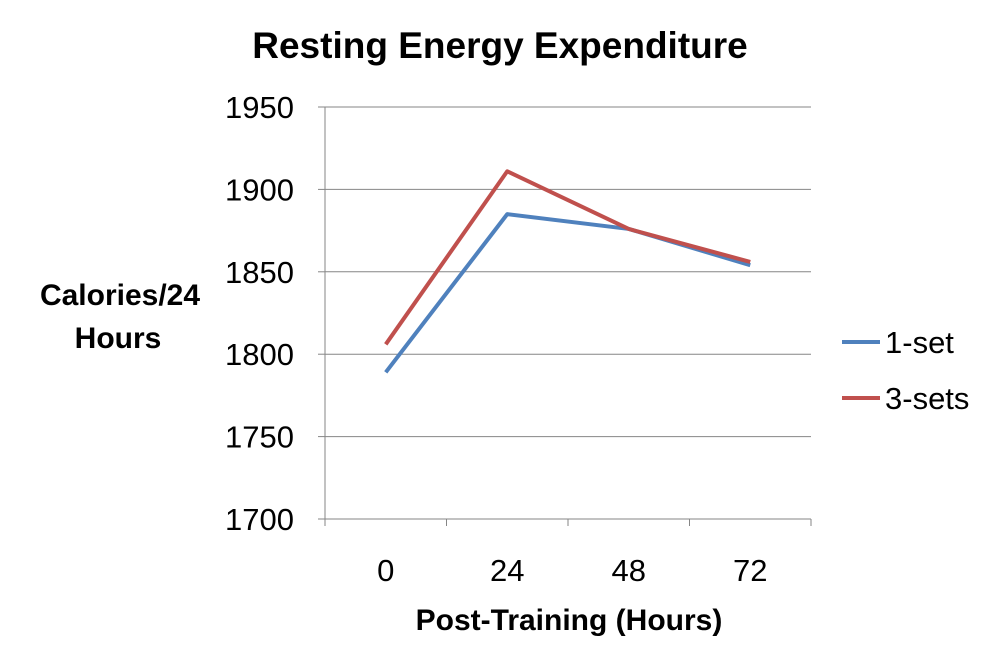 This screenshot has height=667, width=1000. Describe the element at coordinates (120, 317) in the screenshot. I see `y-axis-title: Calories/24 Hours` at that location.